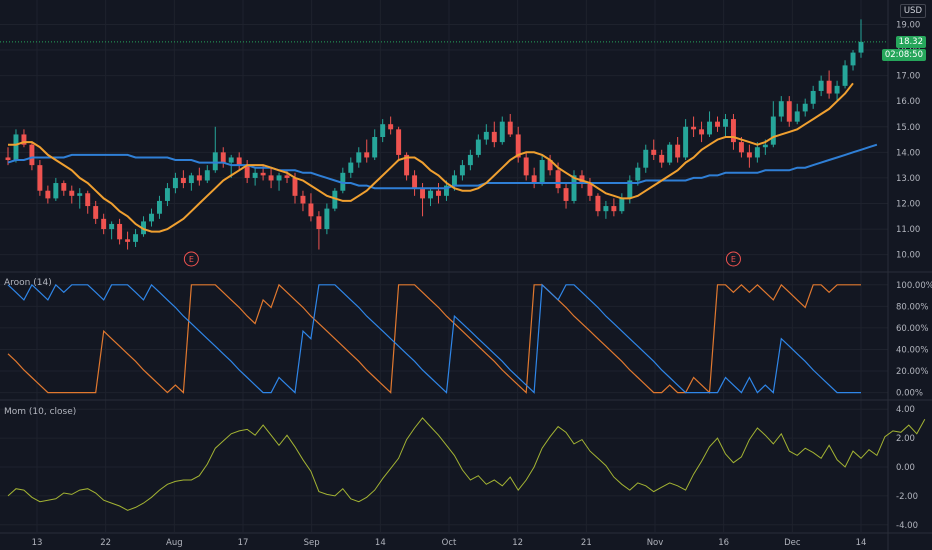 The width and height of the screenshot is (932, 550). I want to click on y-tick-label: 20.00%, so click(912, 372).